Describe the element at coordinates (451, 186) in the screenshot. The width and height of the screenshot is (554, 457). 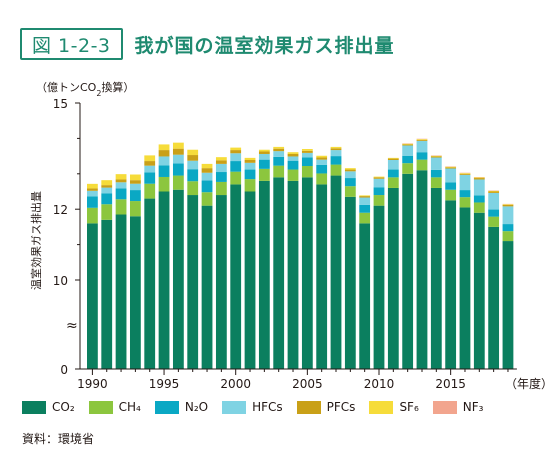
I see `bar-2015-n2o` at that location.